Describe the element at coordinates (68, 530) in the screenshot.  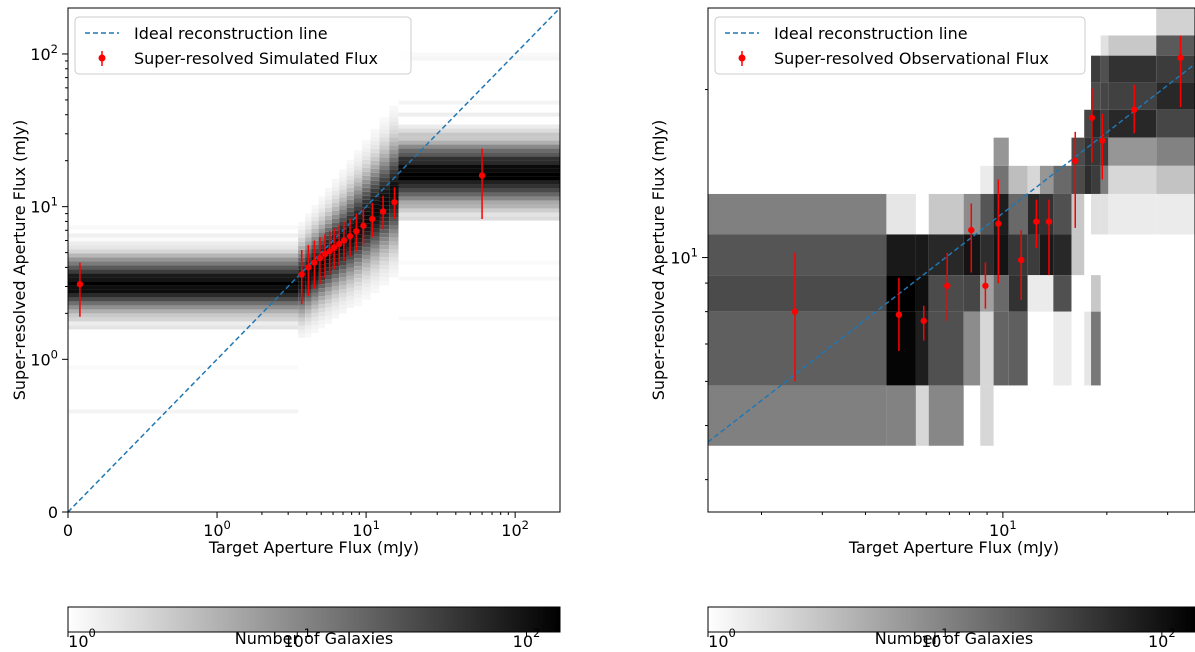
I see `x-tick-label: 0` at that location.